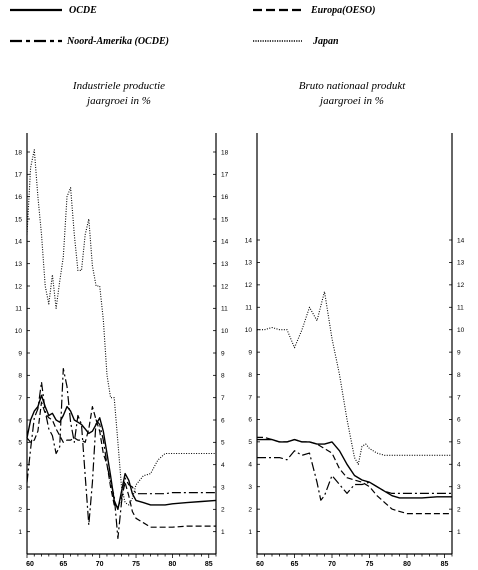 This screenshot has width=478, height=570. What do you see at coordinates (118, 86) in the screenshot?
I see `chart-title-line-1: Industriele productie` at bounding box center [118, 86].